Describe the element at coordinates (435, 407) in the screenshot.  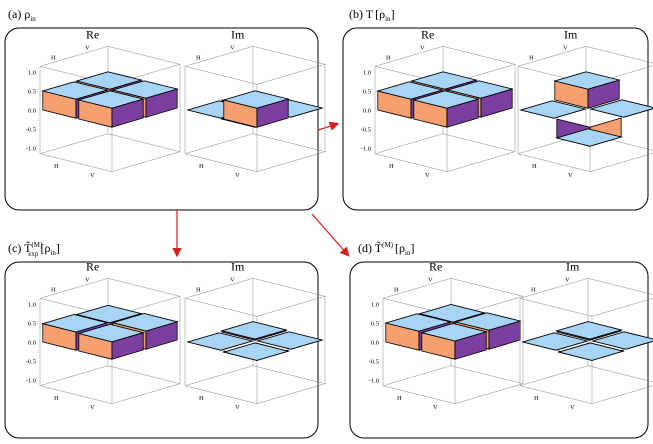
I see `panel-d-re-v-front-label: V` at that location.